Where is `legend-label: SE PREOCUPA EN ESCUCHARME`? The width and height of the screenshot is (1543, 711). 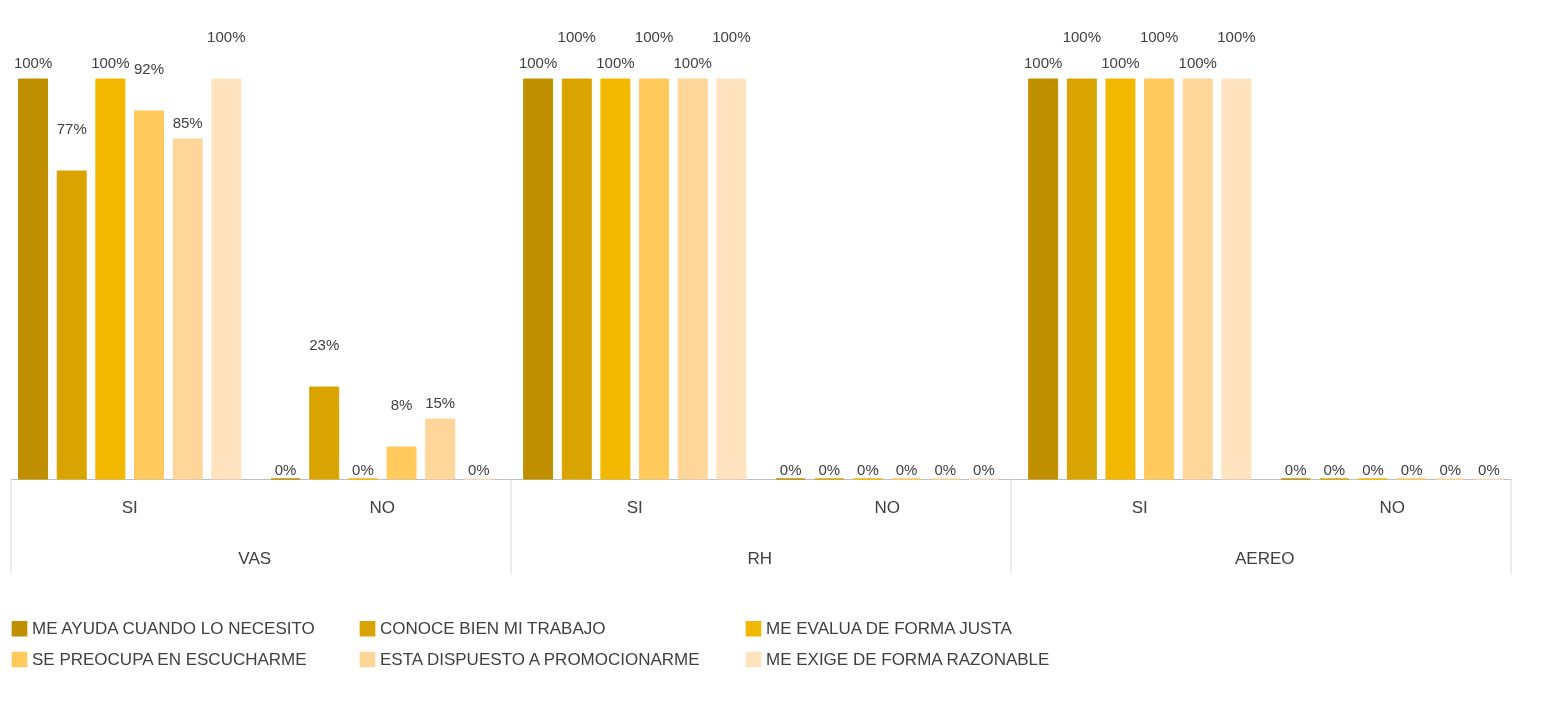 legend-label: SE PREOCUPA EN ESCUCHARME is located at coordinates (169, 659).